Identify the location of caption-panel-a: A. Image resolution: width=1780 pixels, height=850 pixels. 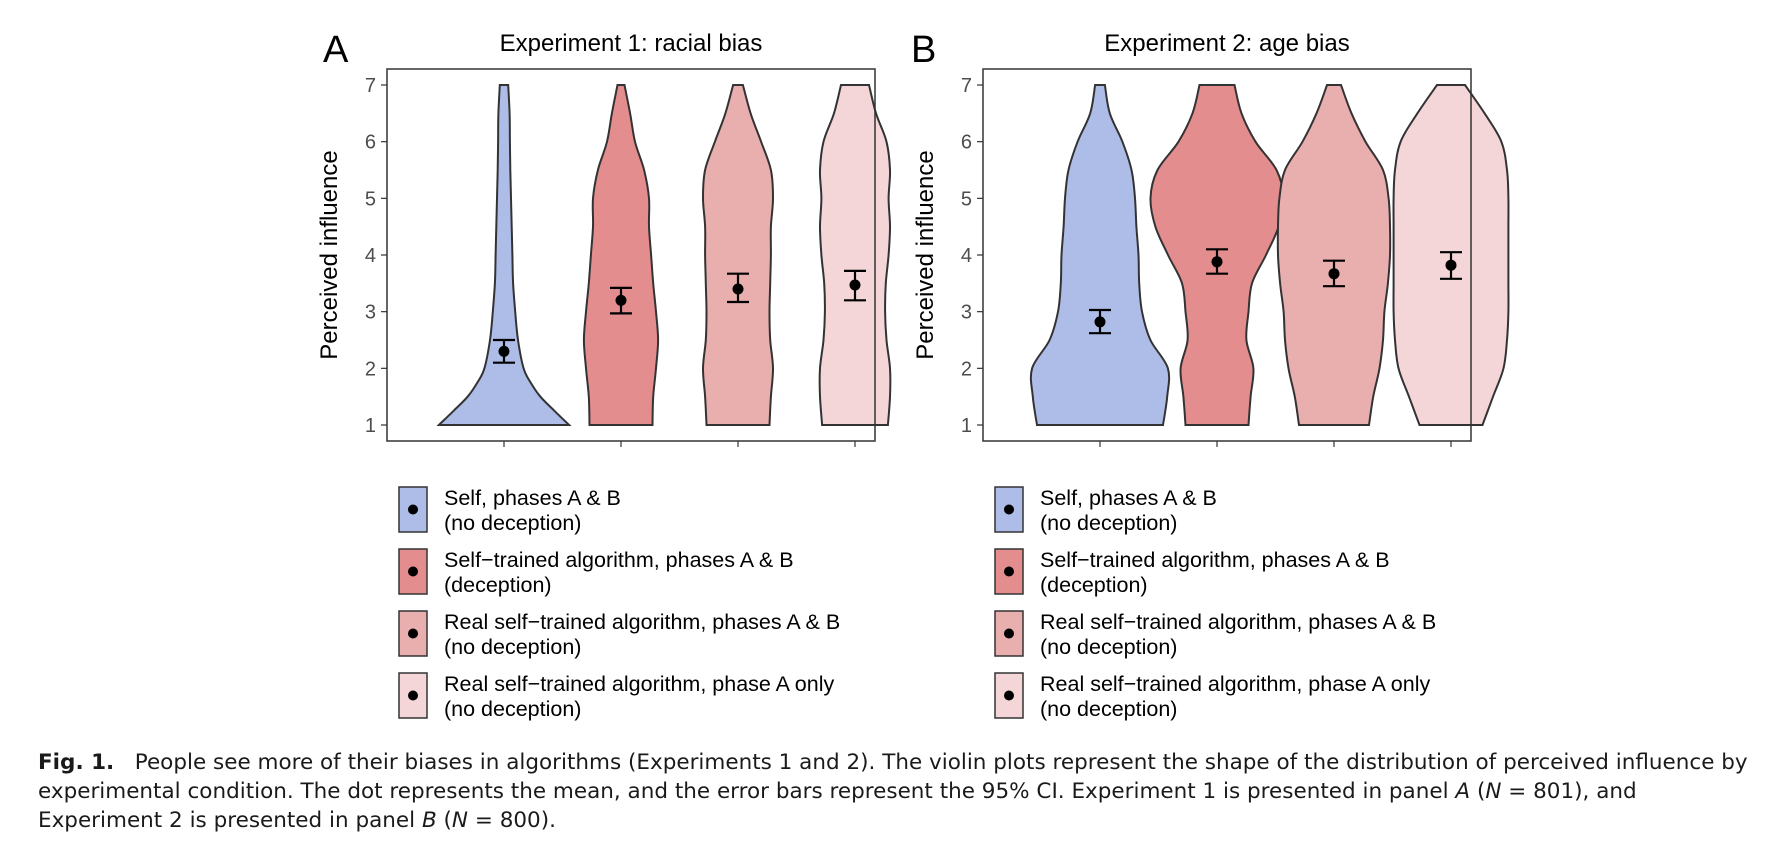
(1463, 791).